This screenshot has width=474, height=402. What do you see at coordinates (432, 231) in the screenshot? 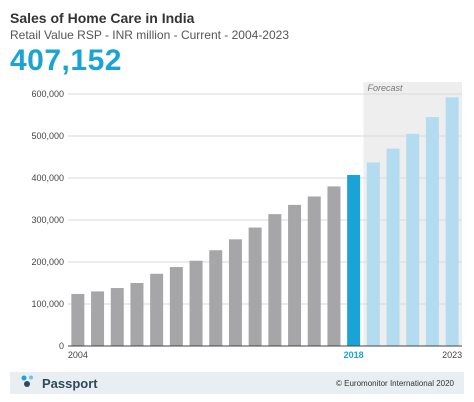
I see `bar-2022` at bounding box center [432, 231].